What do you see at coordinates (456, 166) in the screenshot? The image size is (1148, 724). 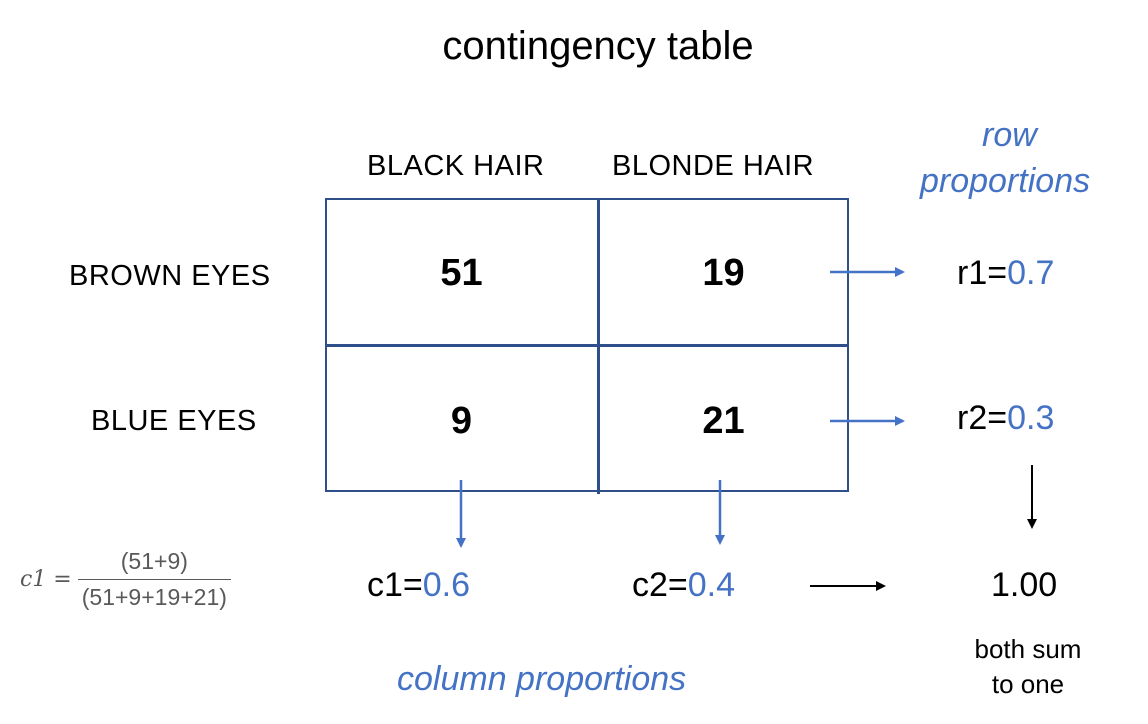 I see `column-header-black-hair: BLACK HAIR` at bounding box center [456, 166].